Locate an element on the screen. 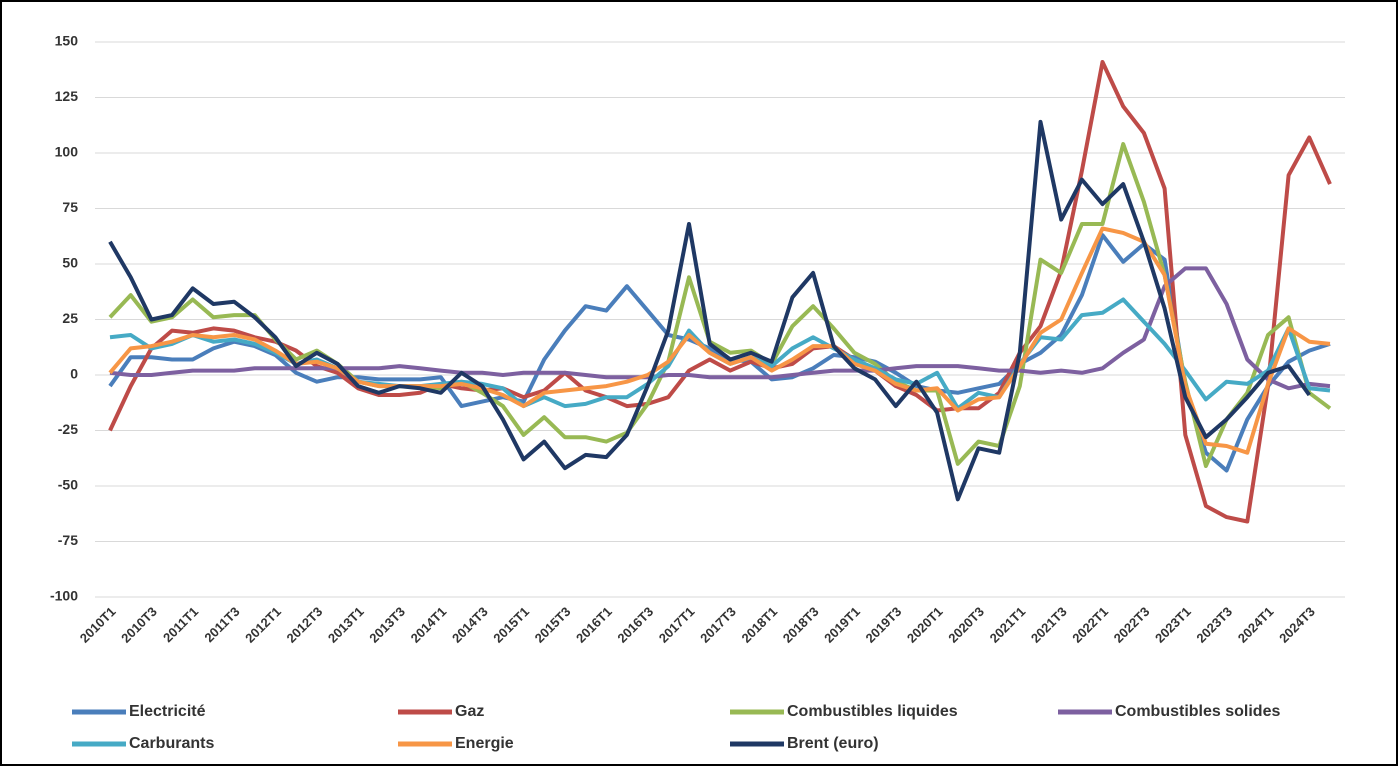 The height and width of the screenshot is (767, 1399). y-tick-label: 100 is located at coordinates (67, 152).